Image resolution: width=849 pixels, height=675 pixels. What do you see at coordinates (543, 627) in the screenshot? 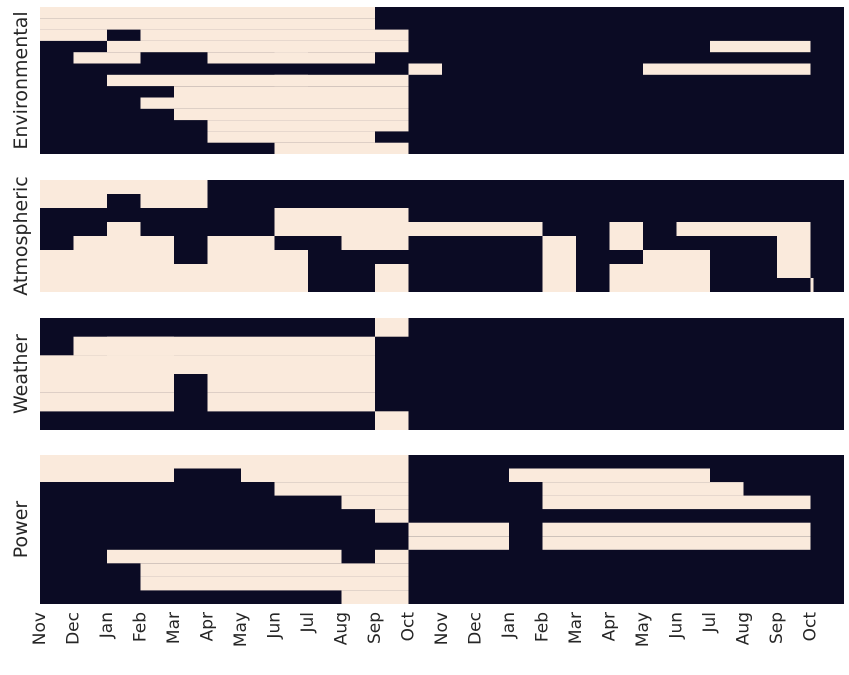
I see `x-tick-label: Feb` at bounding box center [543, 627].